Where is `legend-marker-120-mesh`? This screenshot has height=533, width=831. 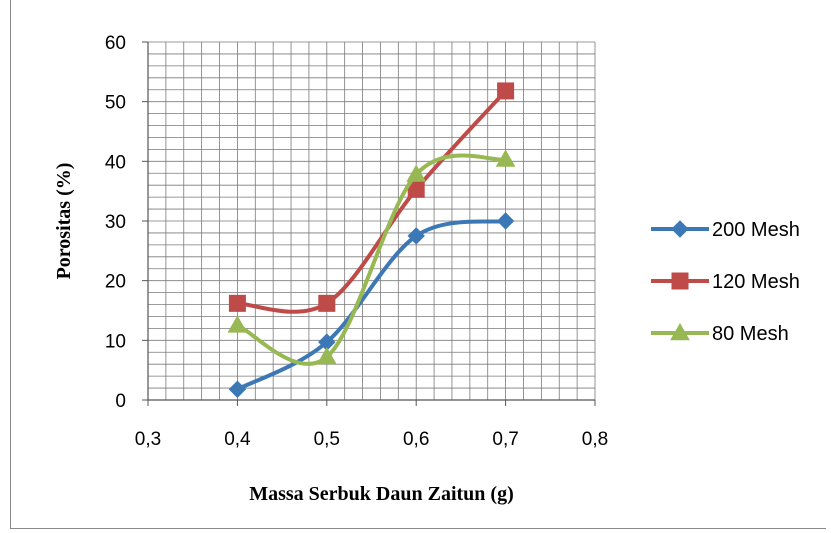 legend-marker-120-mesh is located at coordinates (680, 281).